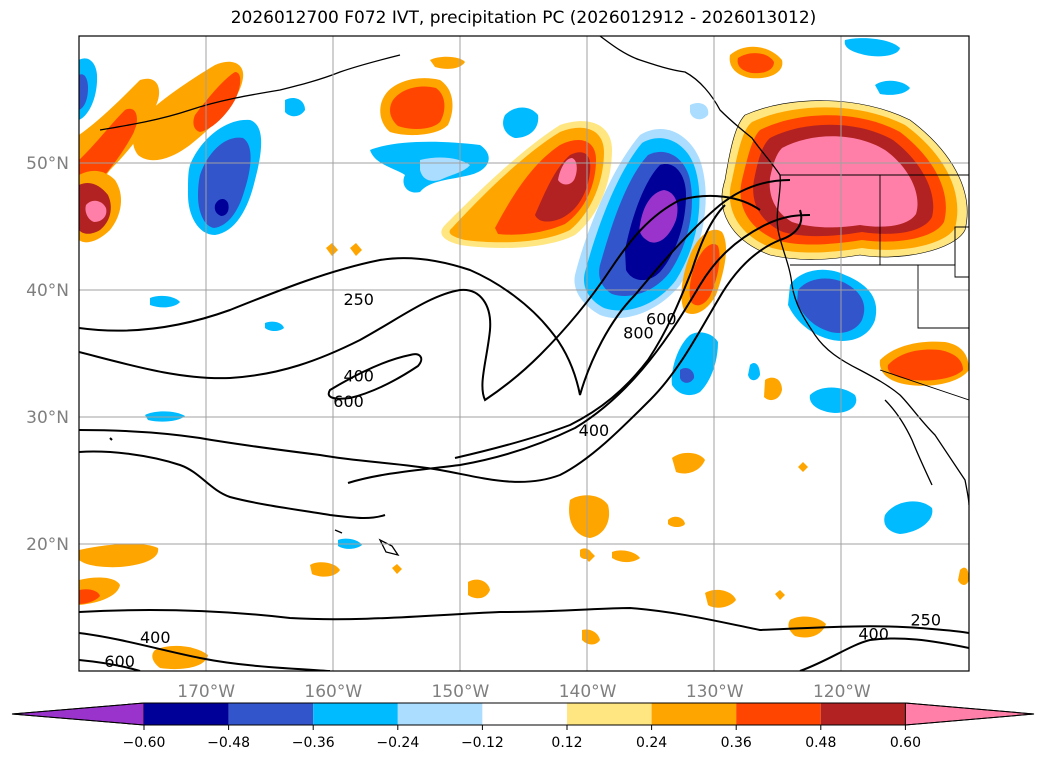 This screenshot has height=765, width=1047. Describe the element at coordinates (228, 743) in the screenshot. I see `colorbar-tick-label: −0.48` at that location.